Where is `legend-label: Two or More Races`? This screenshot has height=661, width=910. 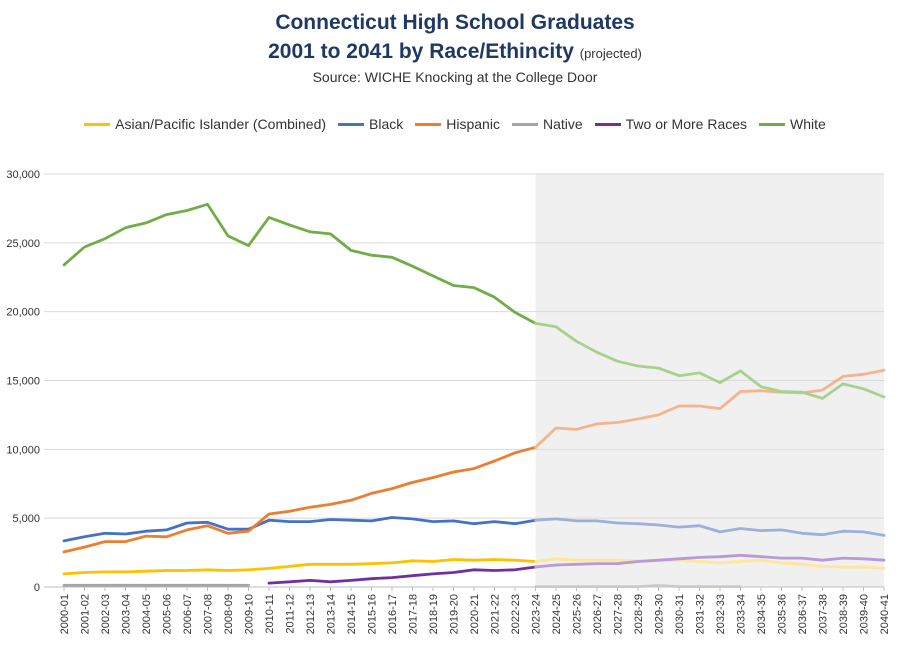 legend-label: Two or More Races is located at coordinates (686, 124).